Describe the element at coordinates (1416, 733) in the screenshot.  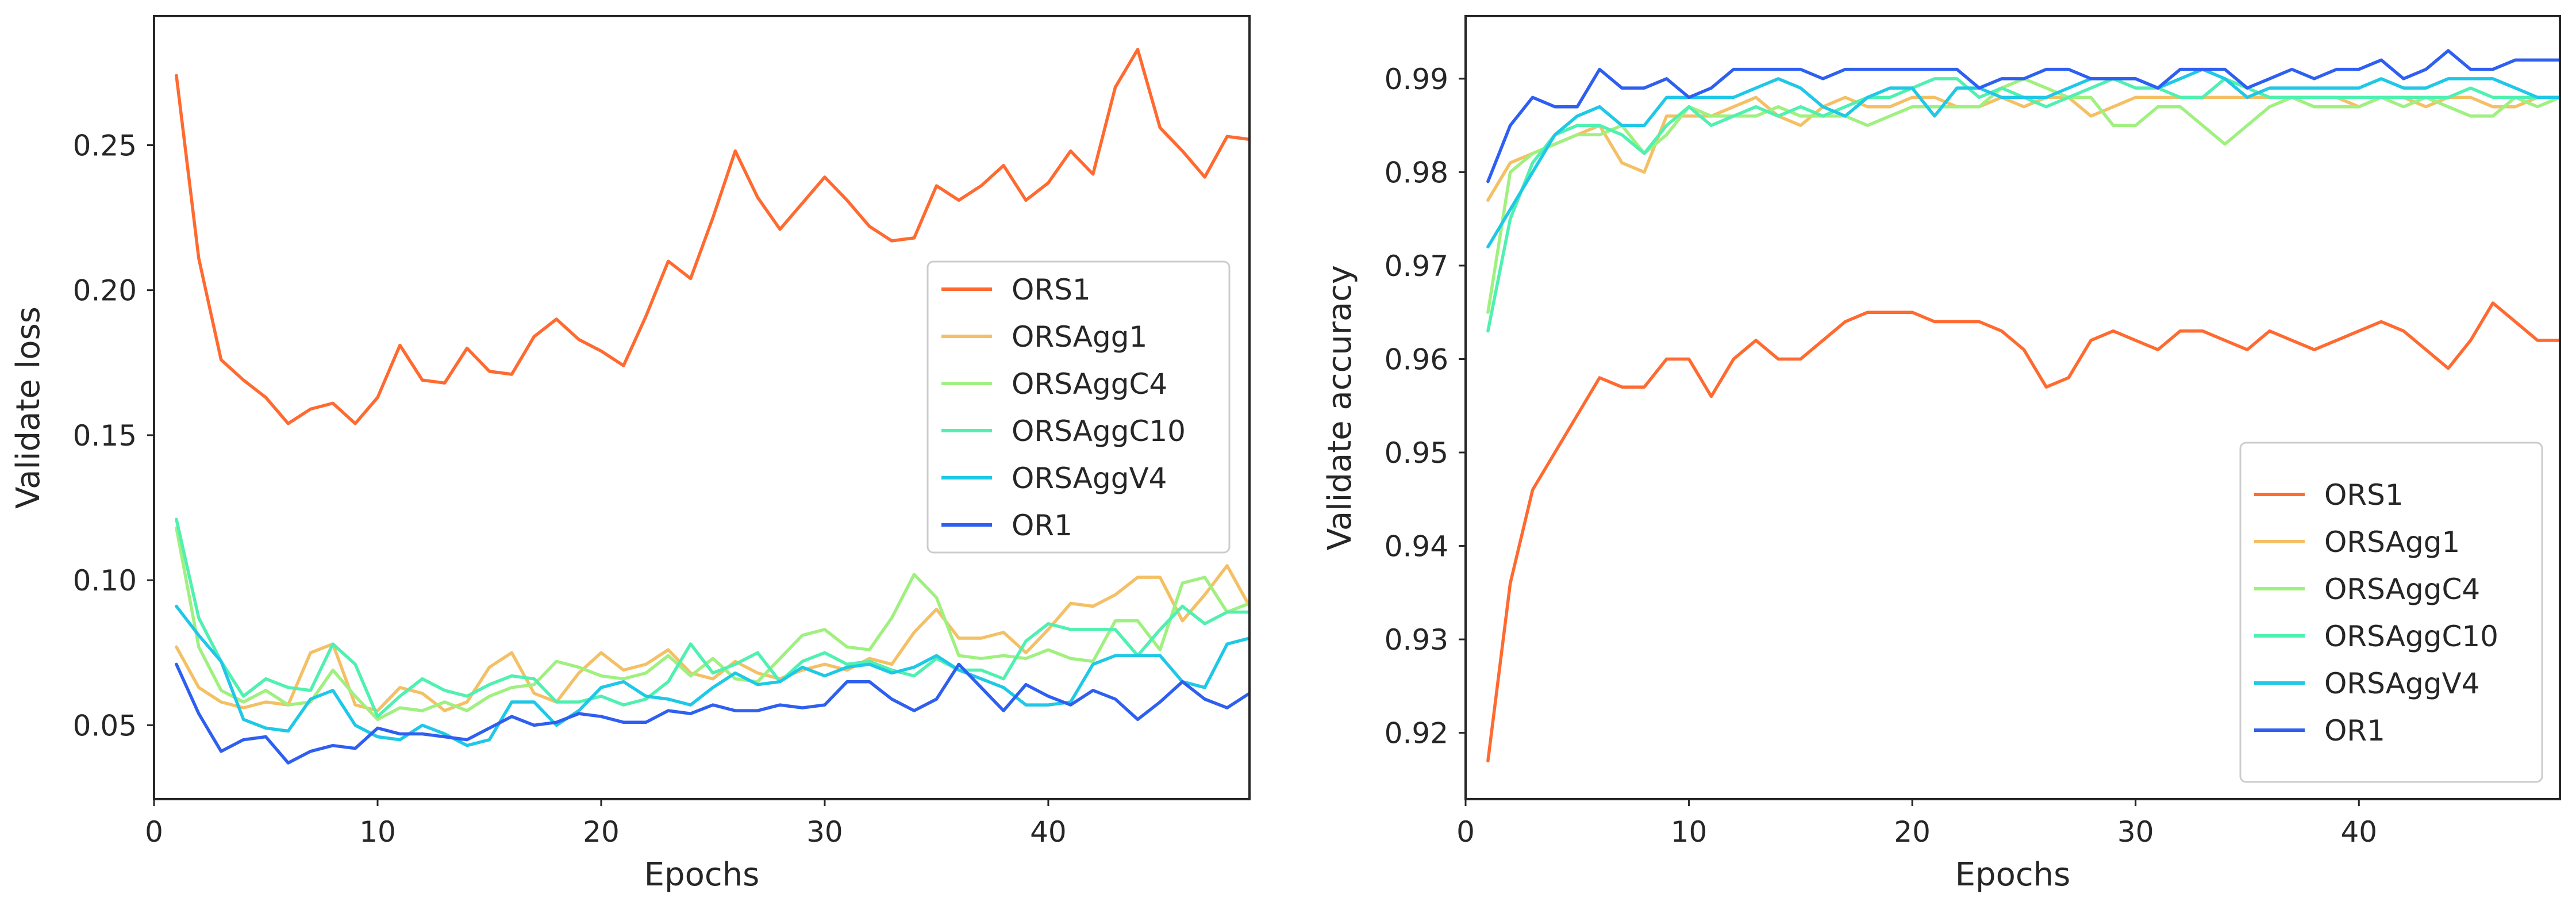
I see `y-tick-label: 0.92` at that location.